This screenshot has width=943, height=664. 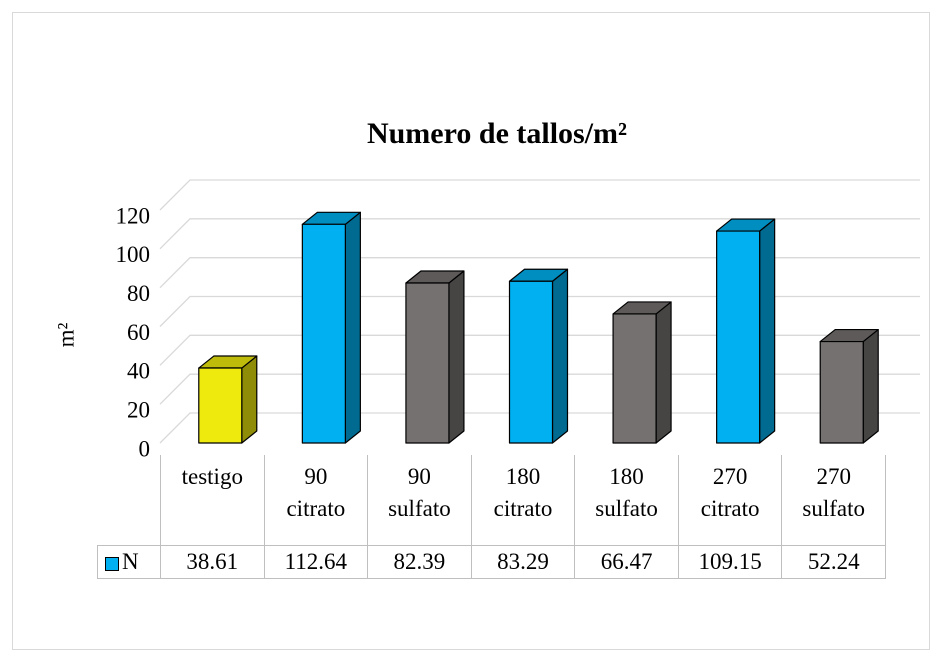 What do you see at coordinates (133, 215) in the screenshot?
I see `y-tick-label: 120` at bounding box center [133, 215].